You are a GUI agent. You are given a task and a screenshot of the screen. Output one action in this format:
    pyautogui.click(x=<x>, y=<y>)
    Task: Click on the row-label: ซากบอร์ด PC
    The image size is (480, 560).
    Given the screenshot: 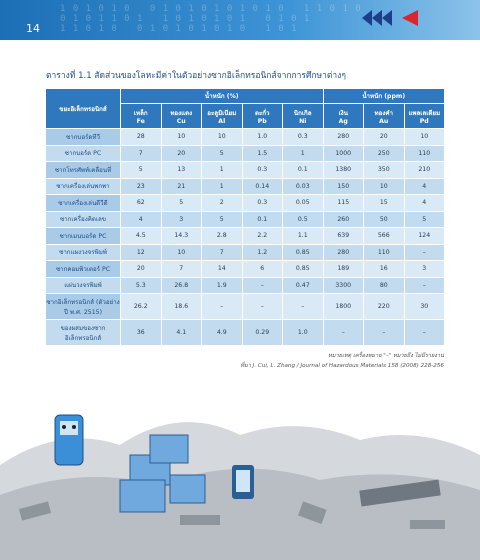 What is the action you would take?
    pyautogui.click(x=83, y=153)
    